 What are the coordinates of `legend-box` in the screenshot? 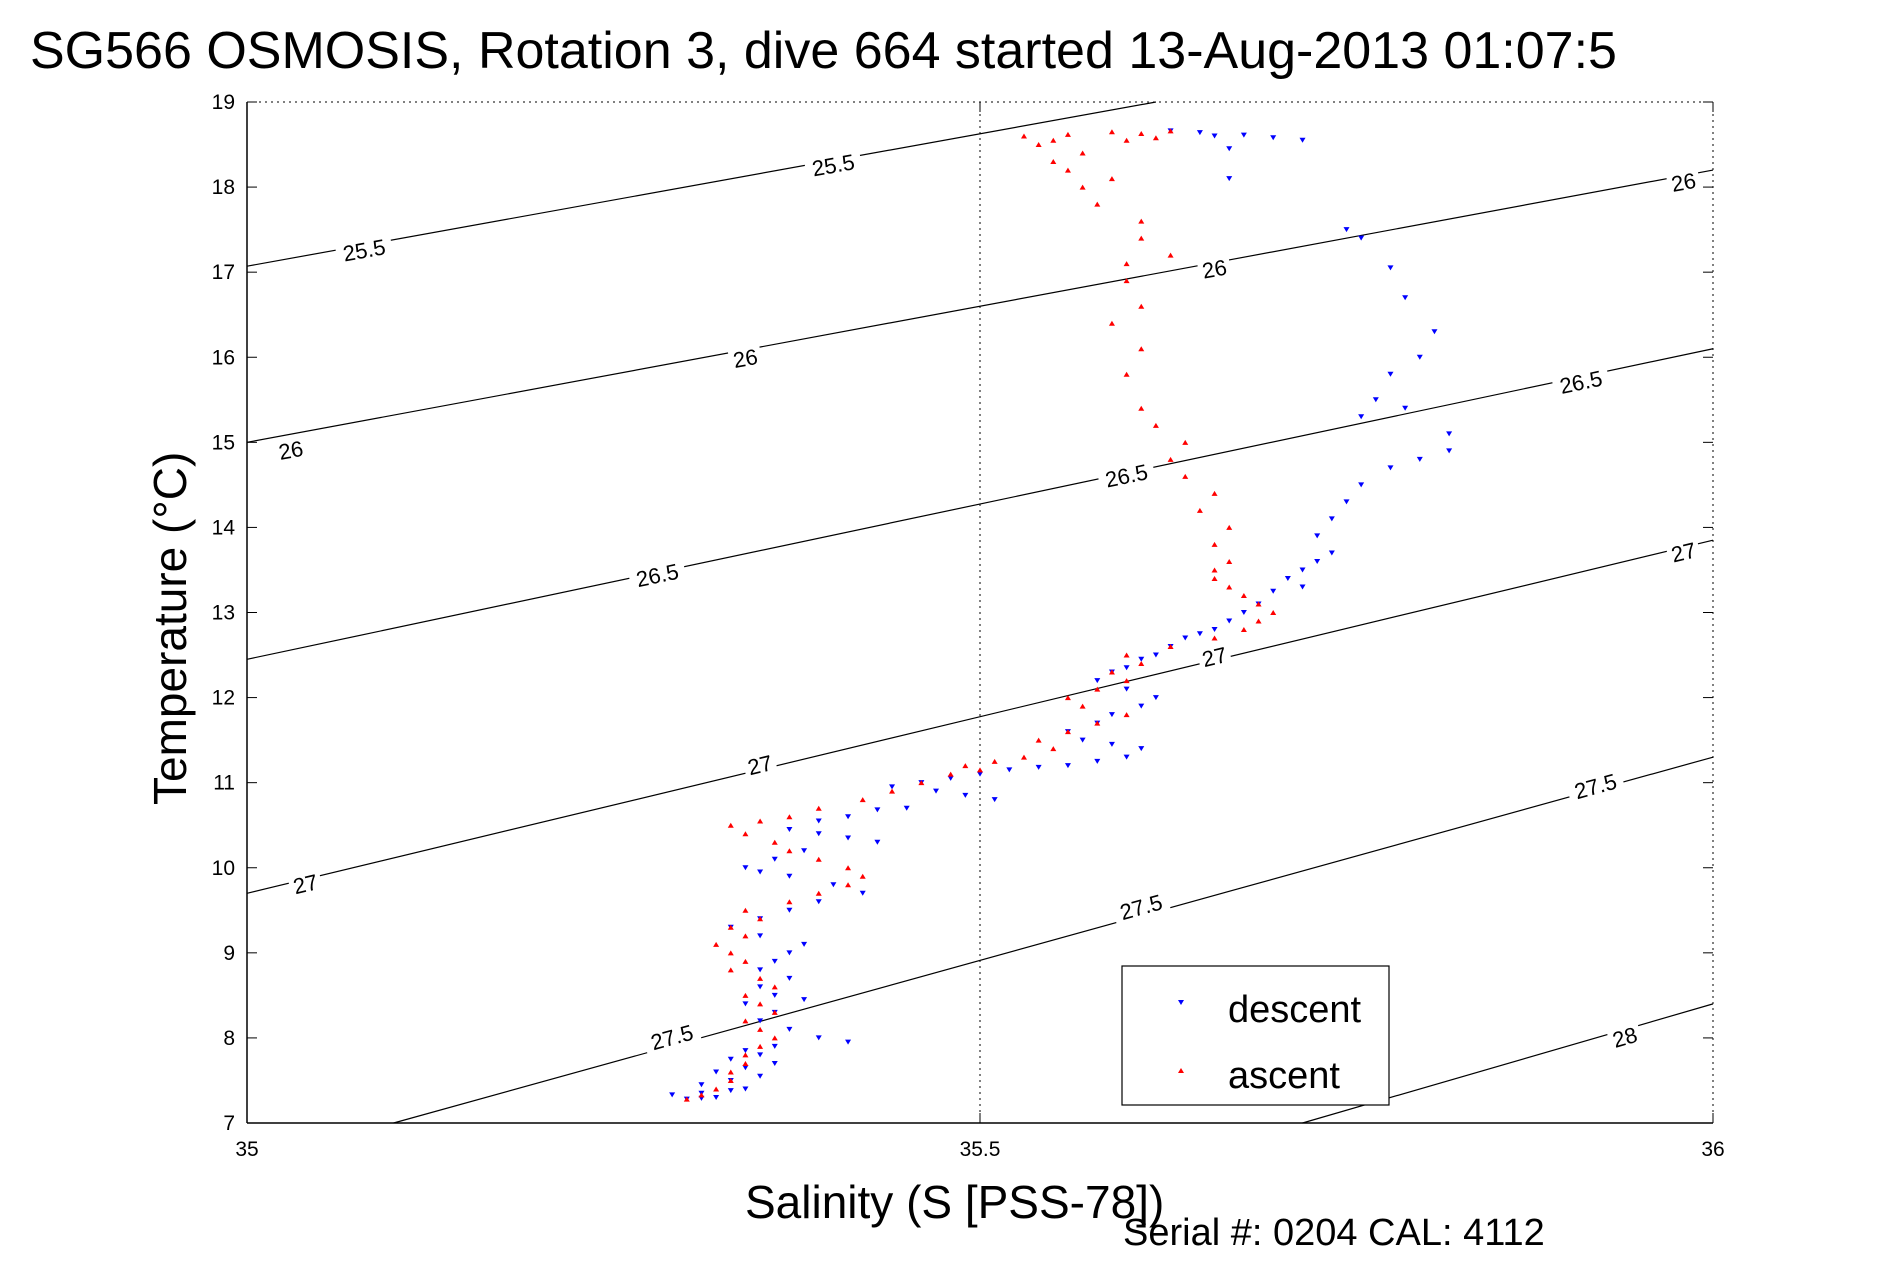 It's located at (1255, 1035).